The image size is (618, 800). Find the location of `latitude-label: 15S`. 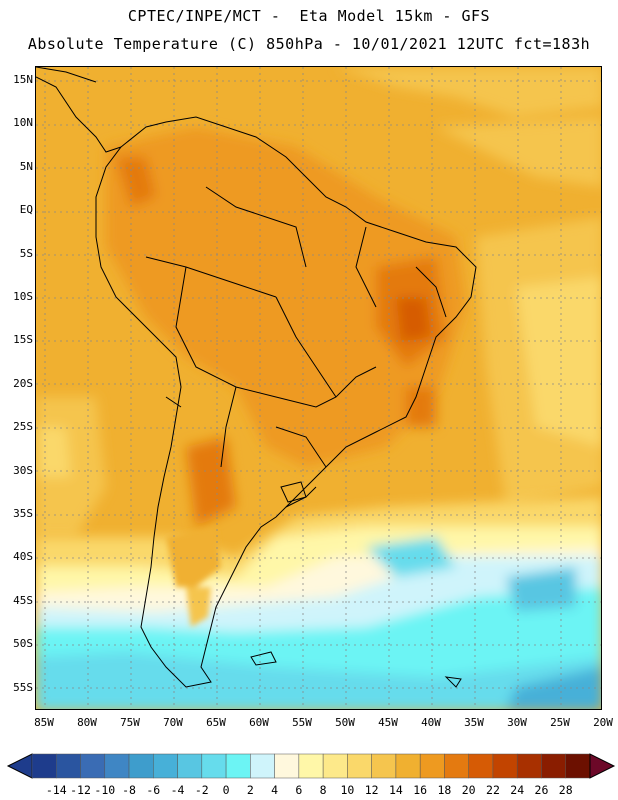

latitude-label: 15S is located at coordinates (23, 340).